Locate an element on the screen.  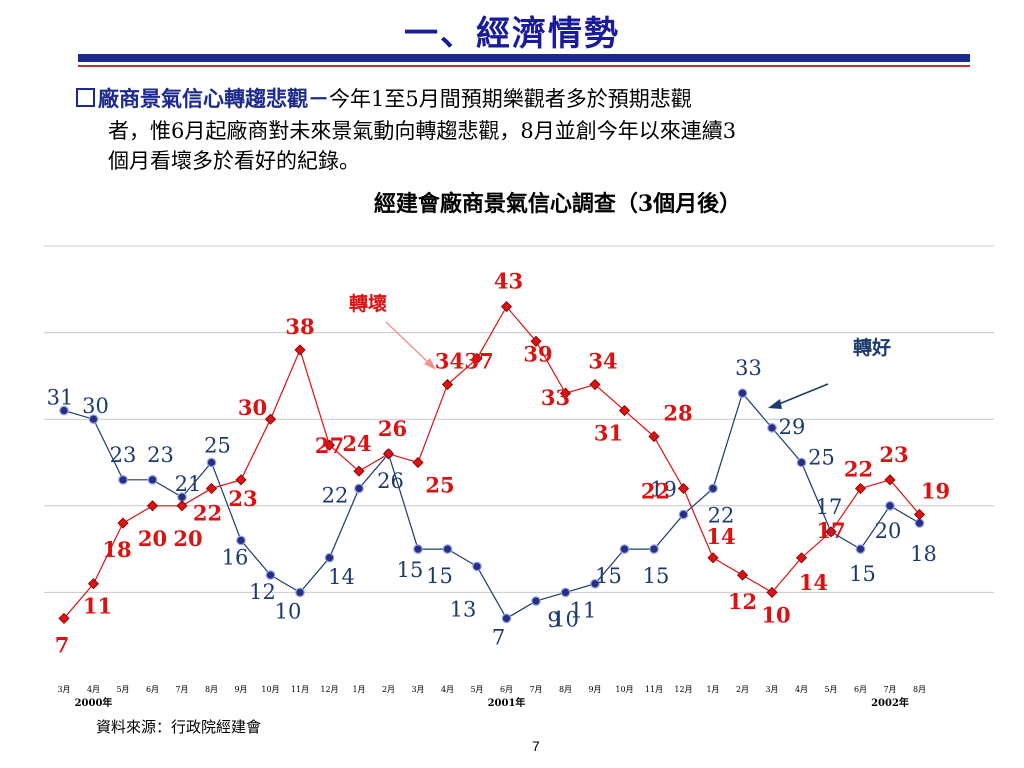
bad-data-label: 12 is located at coordinates (742, 601).